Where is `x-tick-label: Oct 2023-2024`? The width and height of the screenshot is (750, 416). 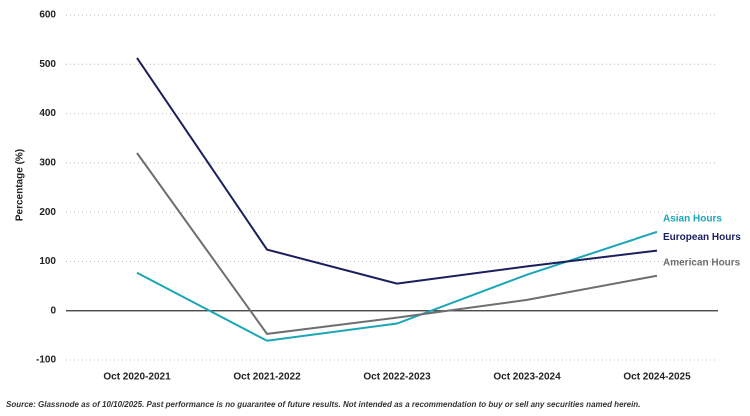 x-tick-label: Oct 2023-2024 is located at coordinates (527, 377).